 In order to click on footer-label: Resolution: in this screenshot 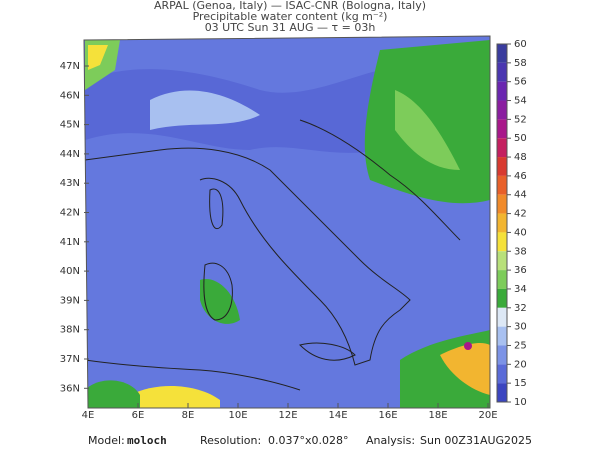, I will do `click(230, 440)`.